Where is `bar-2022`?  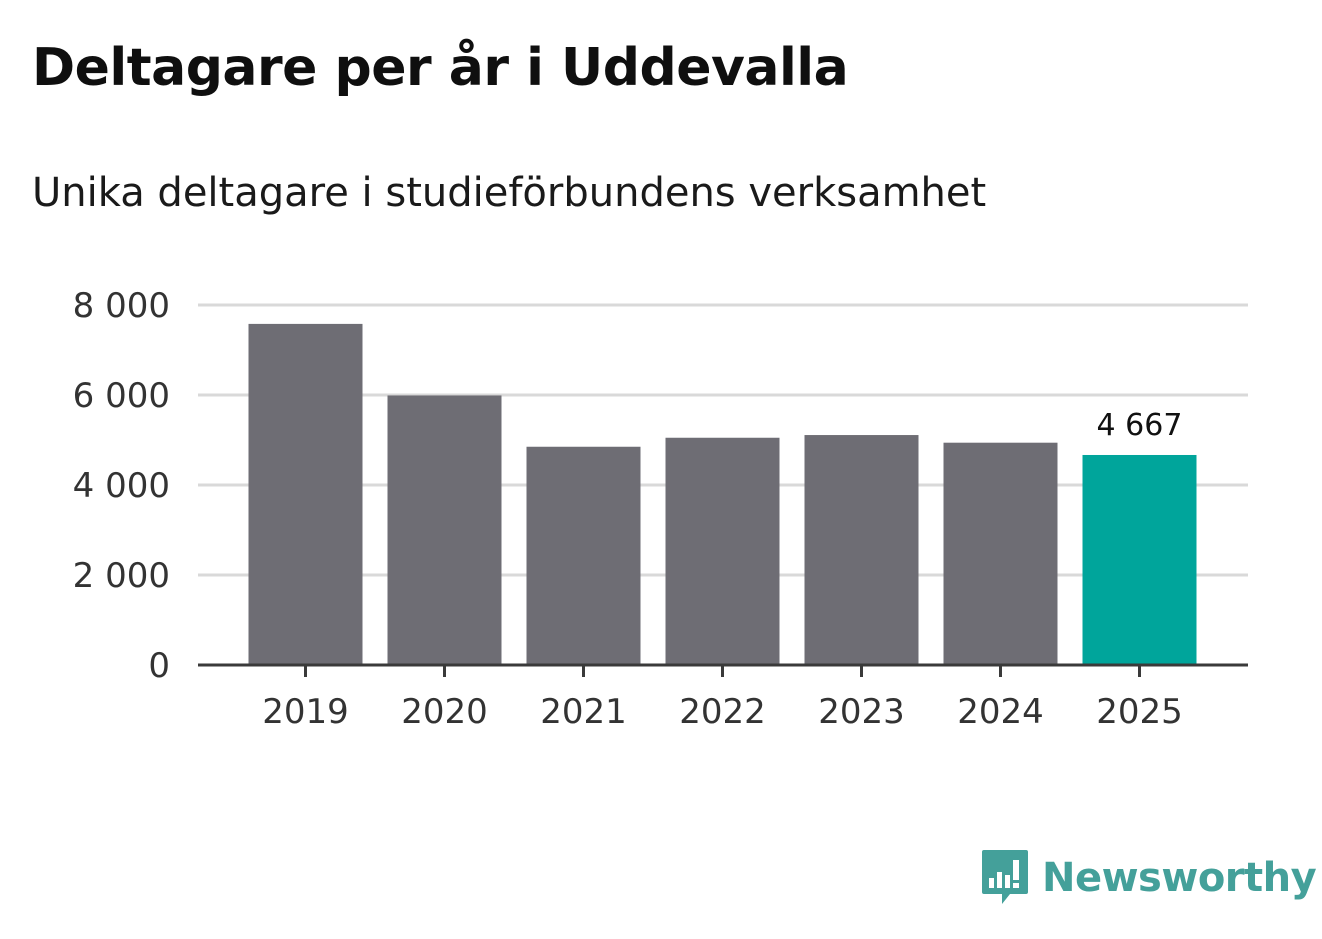
bar-2022 is located at coordinates (722, 551).